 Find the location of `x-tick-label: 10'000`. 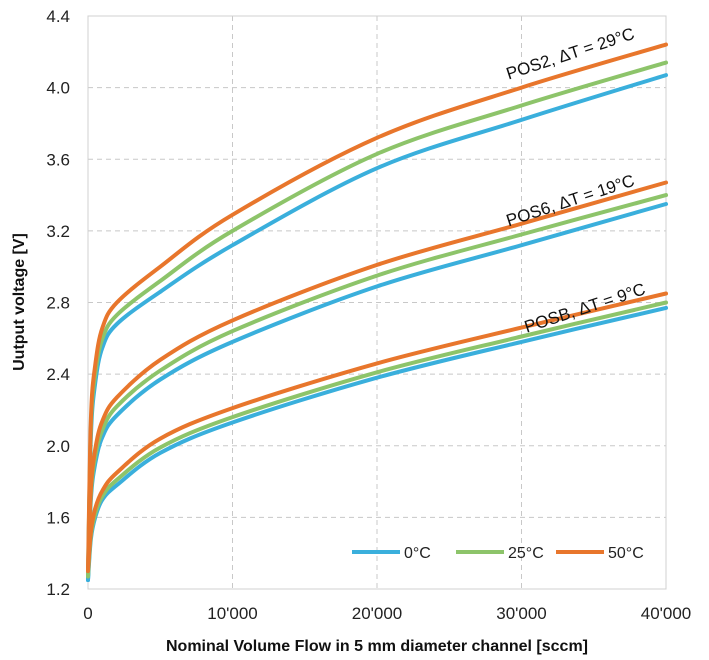

x-tick-label: 10'000 is located at coordinates (232, 613).